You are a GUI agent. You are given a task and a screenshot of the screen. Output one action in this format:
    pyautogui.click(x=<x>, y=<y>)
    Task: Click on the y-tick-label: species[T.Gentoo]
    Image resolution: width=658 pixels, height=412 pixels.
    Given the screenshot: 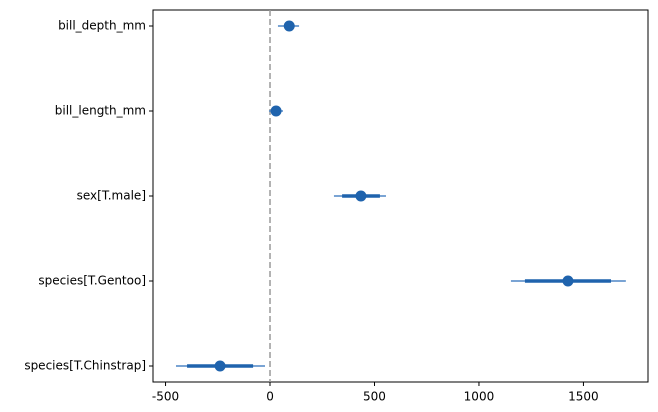 What is the action you would take?
    pyautogui.click(x=92, y=281)
    